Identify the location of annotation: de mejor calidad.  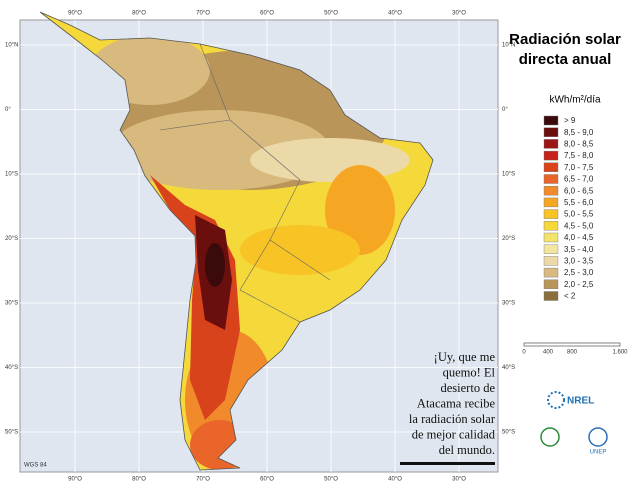
(454, 434).